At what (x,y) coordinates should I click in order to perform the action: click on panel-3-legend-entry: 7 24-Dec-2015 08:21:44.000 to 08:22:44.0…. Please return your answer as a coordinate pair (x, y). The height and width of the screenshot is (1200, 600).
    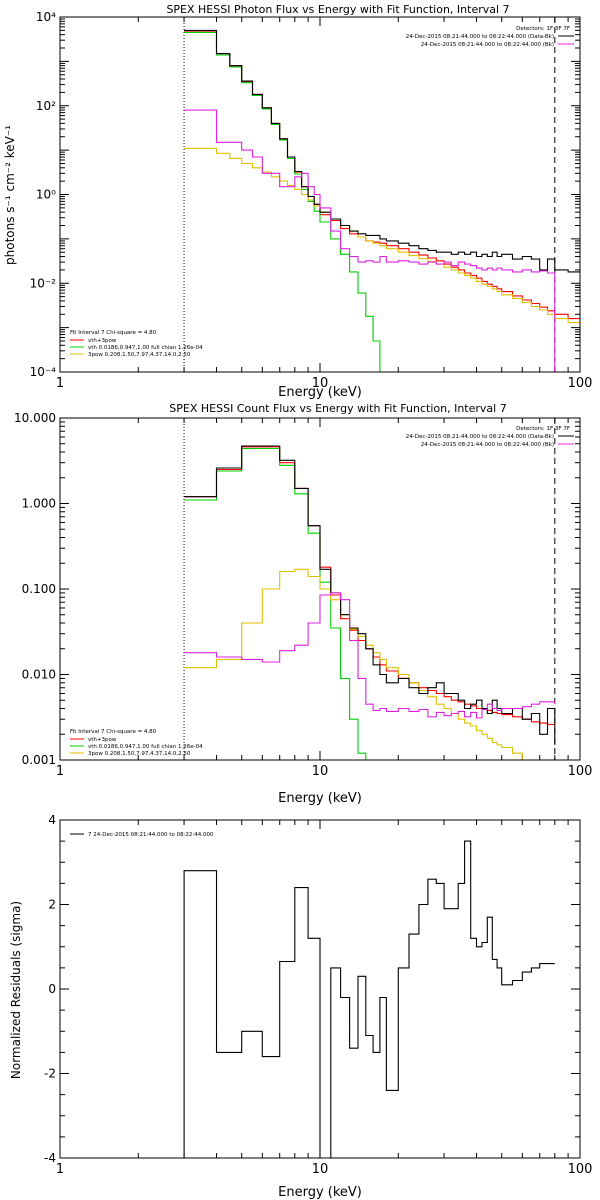
    Looking at the image, I should click on (151, 835).